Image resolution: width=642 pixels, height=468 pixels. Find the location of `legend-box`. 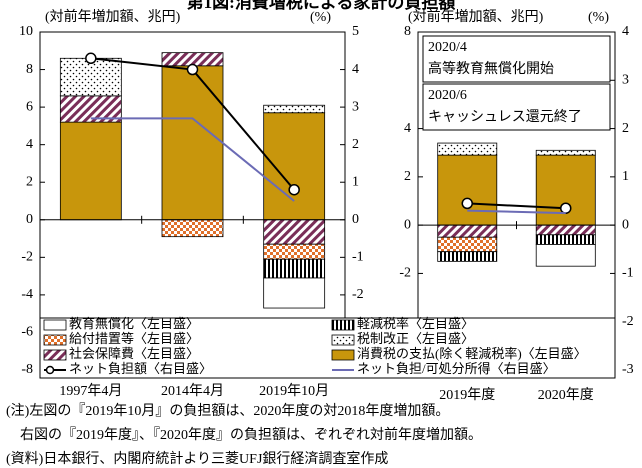

legend-box is located at coordinates (327, 348).